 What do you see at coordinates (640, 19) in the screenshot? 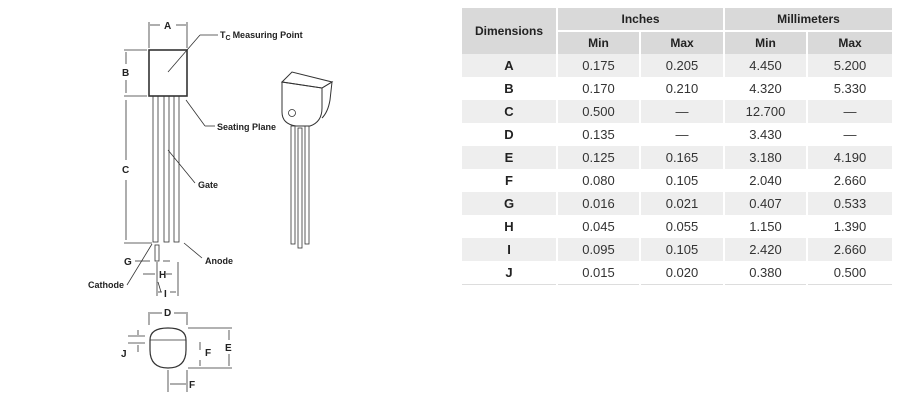
I see `header-inches: Inches` at bounding box center [640, 19].